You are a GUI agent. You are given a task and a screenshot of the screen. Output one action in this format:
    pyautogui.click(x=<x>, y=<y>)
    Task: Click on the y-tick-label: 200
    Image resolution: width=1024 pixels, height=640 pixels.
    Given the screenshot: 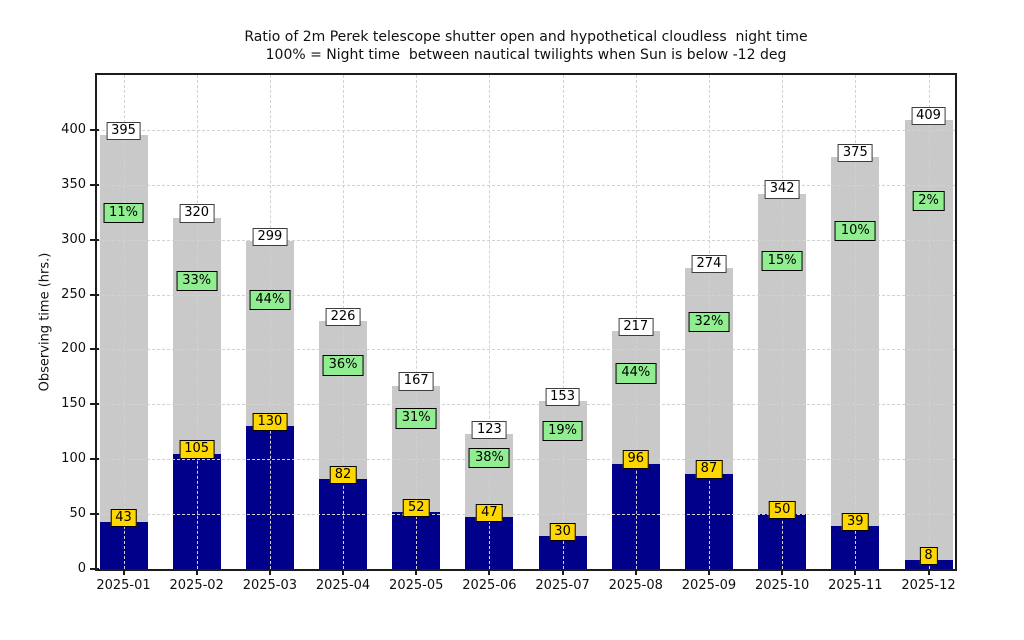 What is the action you would take?
    pyautogui.click(x=73, y=349)
    